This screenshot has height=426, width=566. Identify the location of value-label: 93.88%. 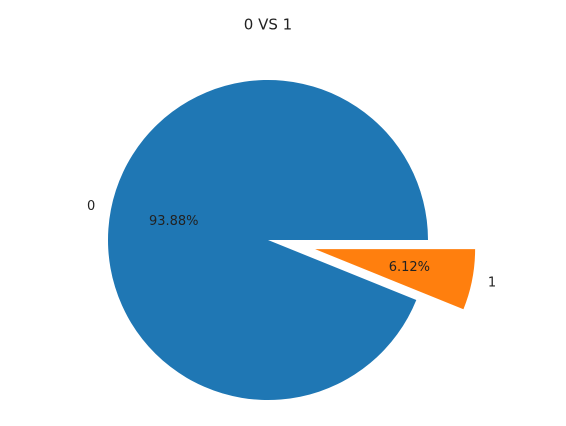
(174, 221).